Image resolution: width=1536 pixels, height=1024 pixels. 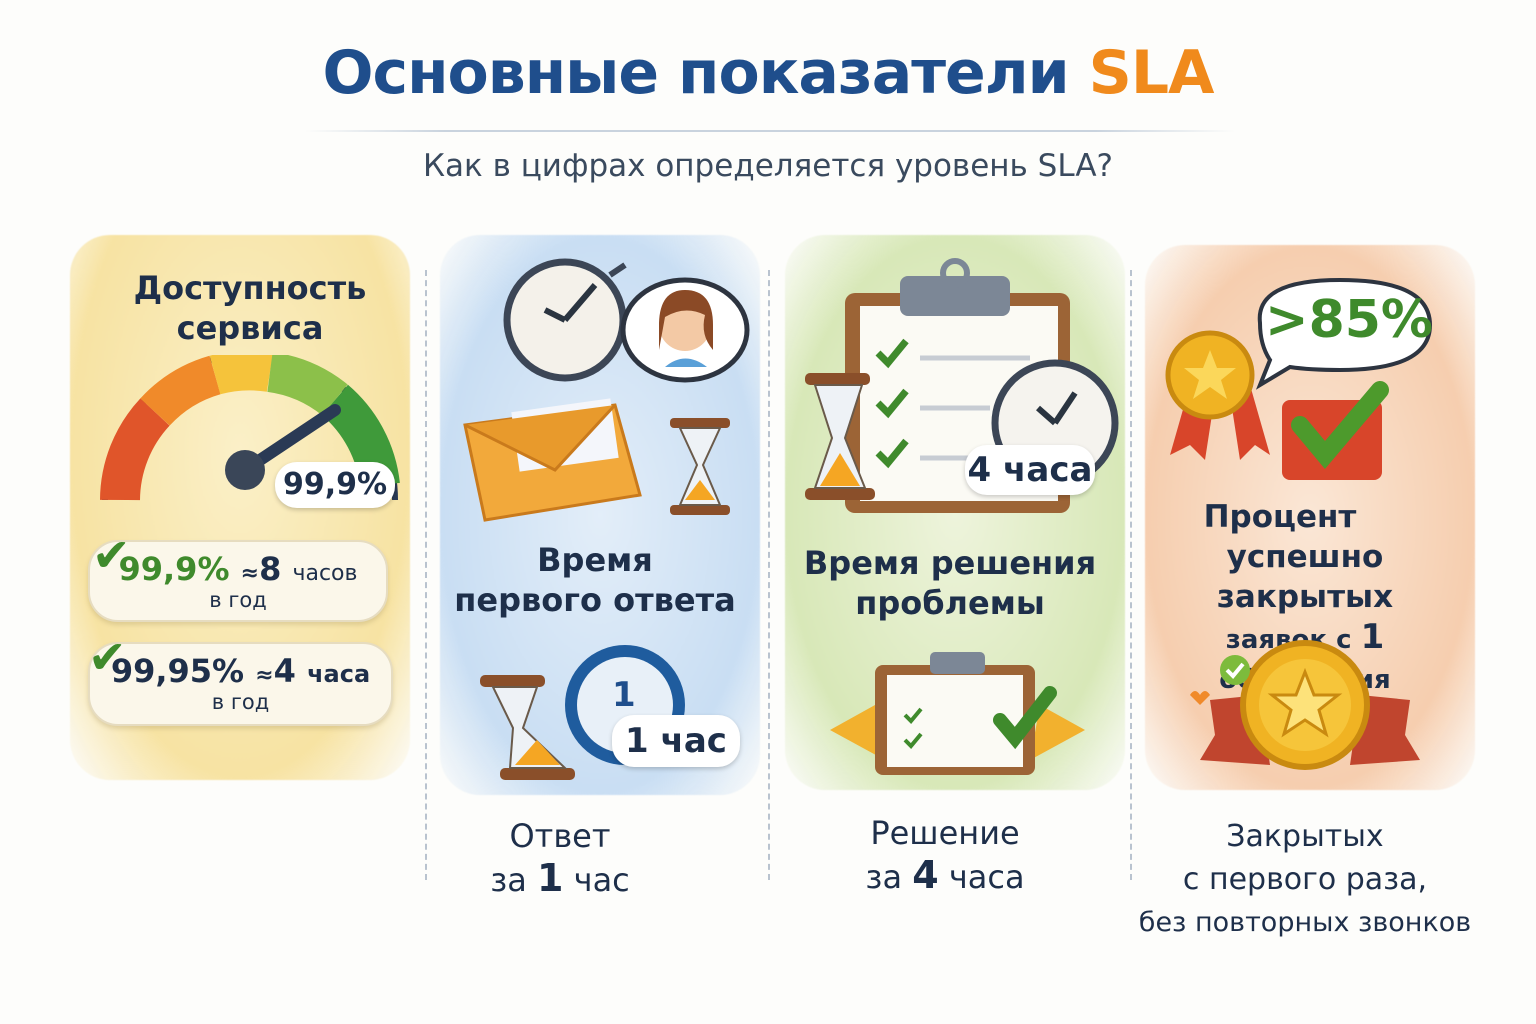 What do you see at coordinates (238, 581) in the screenshot?
I see `availability-item: 99,9% ≈8 часов в год` at bounding box center [238, 581].